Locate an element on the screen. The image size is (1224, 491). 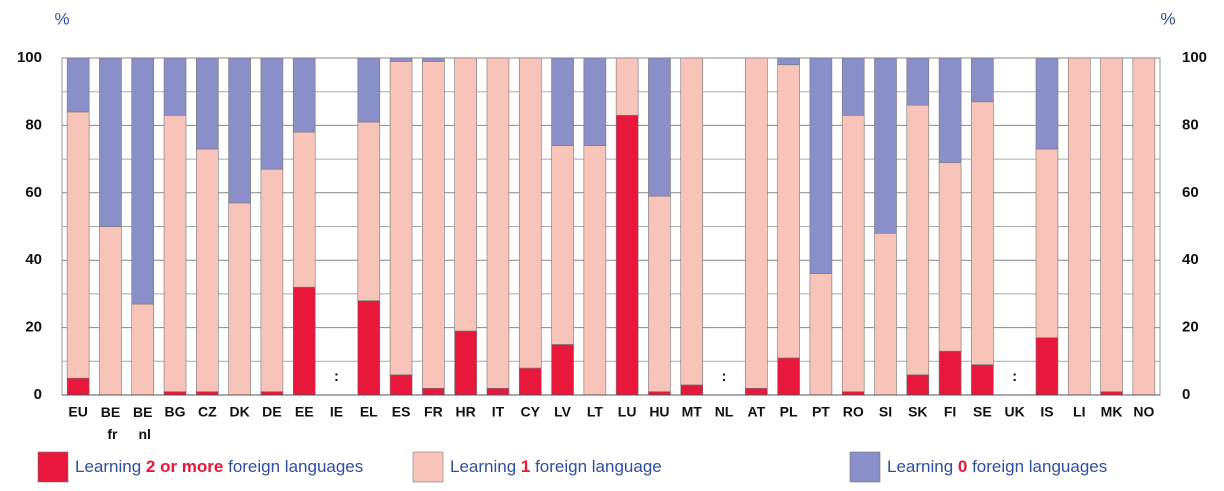
y2-tick-label: 20 is located at coordinates (1190, 327).